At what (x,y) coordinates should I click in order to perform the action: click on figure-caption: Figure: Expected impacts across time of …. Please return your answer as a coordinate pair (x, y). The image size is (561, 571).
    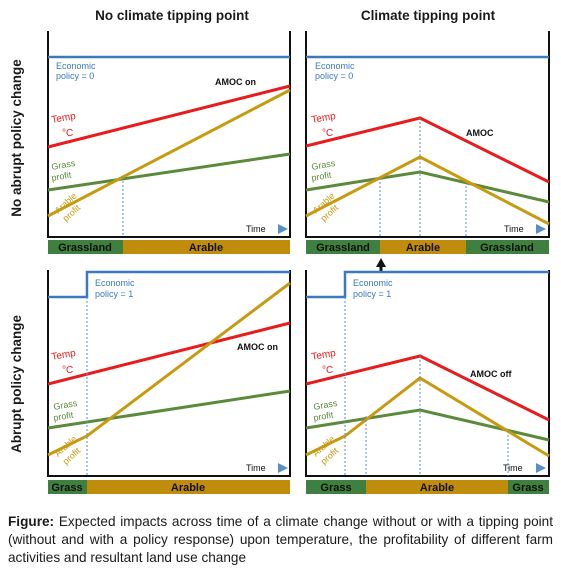
    Looking at the image, I should click on (280, 540).